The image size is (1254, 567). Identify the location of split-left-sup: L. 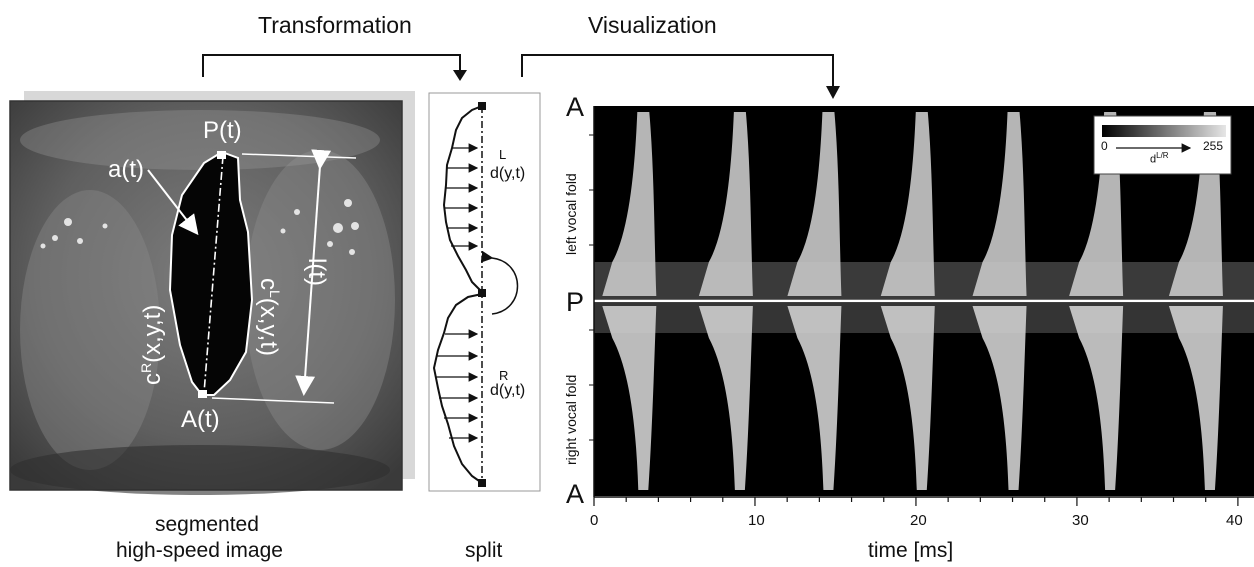
(503, 154).